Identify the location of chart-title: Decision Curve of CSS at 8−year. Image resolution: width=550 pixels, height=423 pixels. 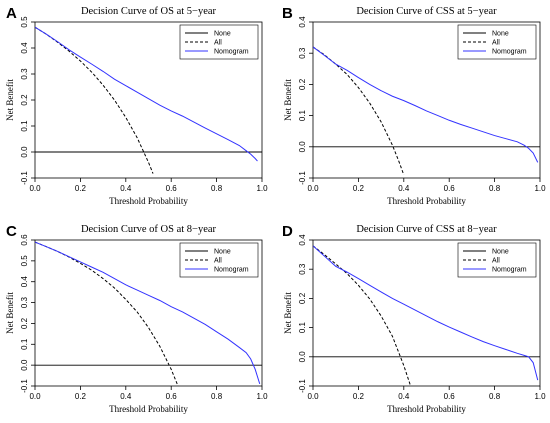
(426, 229).